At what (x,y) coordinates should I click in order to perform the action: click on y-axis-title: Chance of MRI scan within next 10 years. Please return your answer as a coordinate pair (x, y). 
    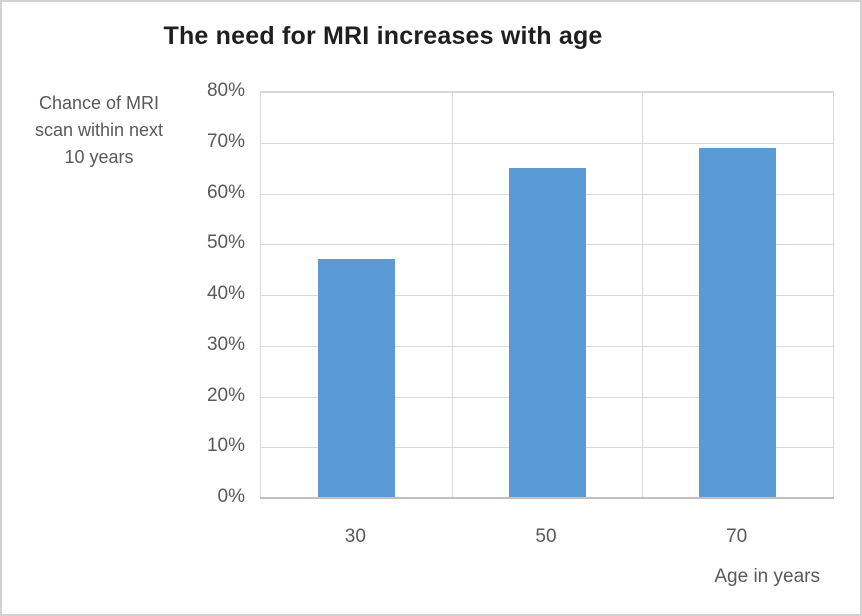
    Looking at the image, I should click on (99, 130).